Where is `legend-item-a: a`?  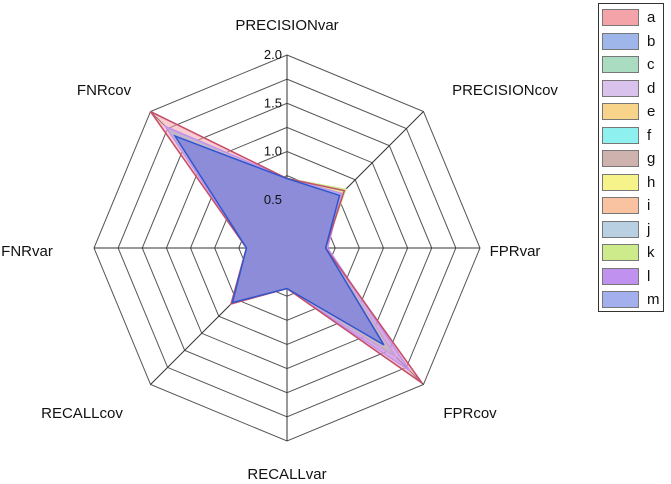
legend-item-a: a is located at coordinates (631, 18).